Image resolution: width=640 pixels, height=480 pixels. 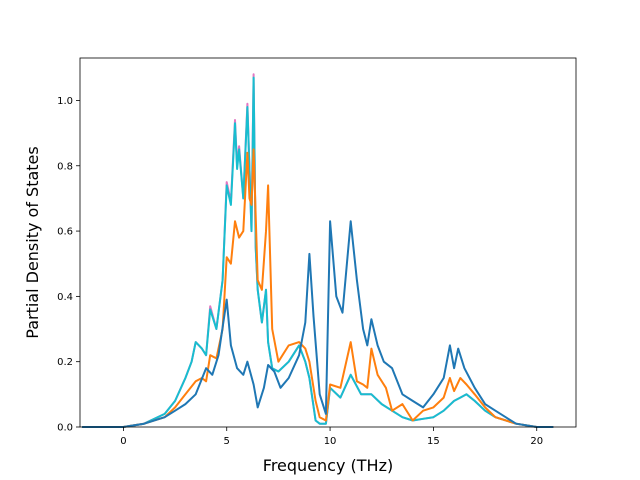 What do you see at coordinates (65, 428) in the screenshot?
I see `y-tick-label: 0.0` at bounding box center [65, 428].